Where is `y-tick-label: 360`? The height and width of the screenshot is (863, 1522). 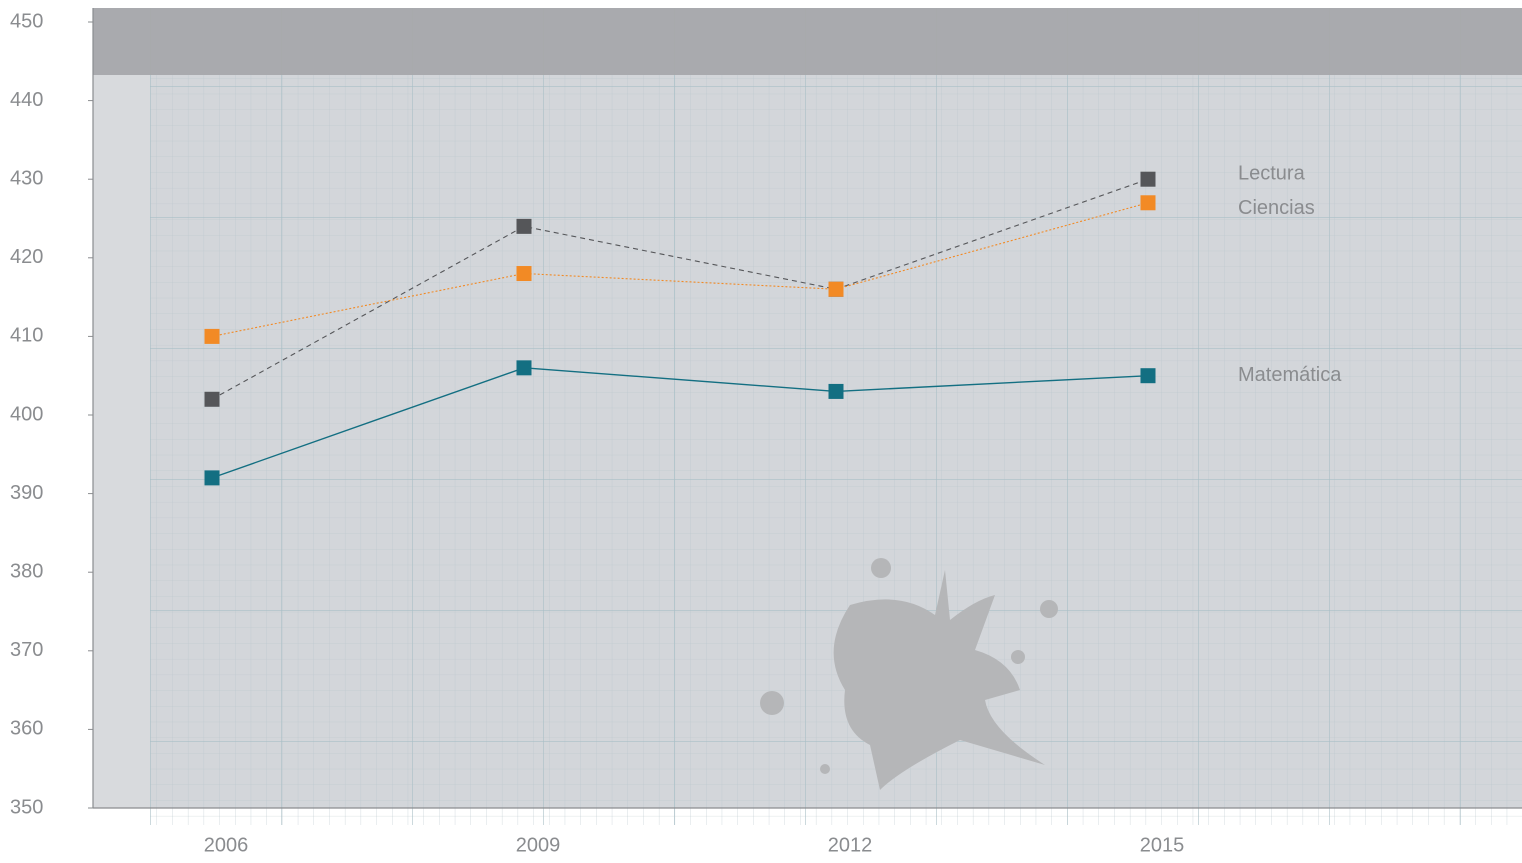
y-tick-label: 360 is located at coordinates (26, 729).